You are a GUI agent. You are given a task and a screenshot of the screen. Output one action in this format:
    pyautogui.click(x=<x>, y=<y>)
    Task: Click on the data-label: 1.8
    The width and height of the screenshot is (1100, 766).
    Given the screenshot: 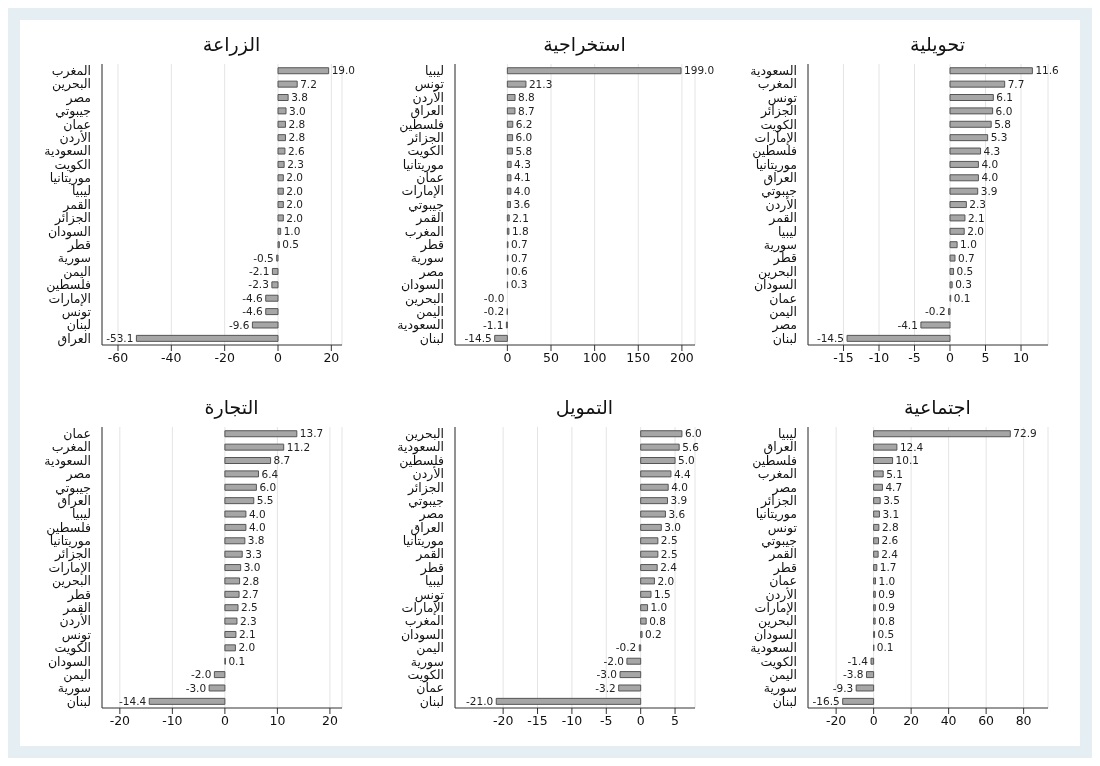 What is the action you would take?
    pyautogui.click(x=520, y=230)
    